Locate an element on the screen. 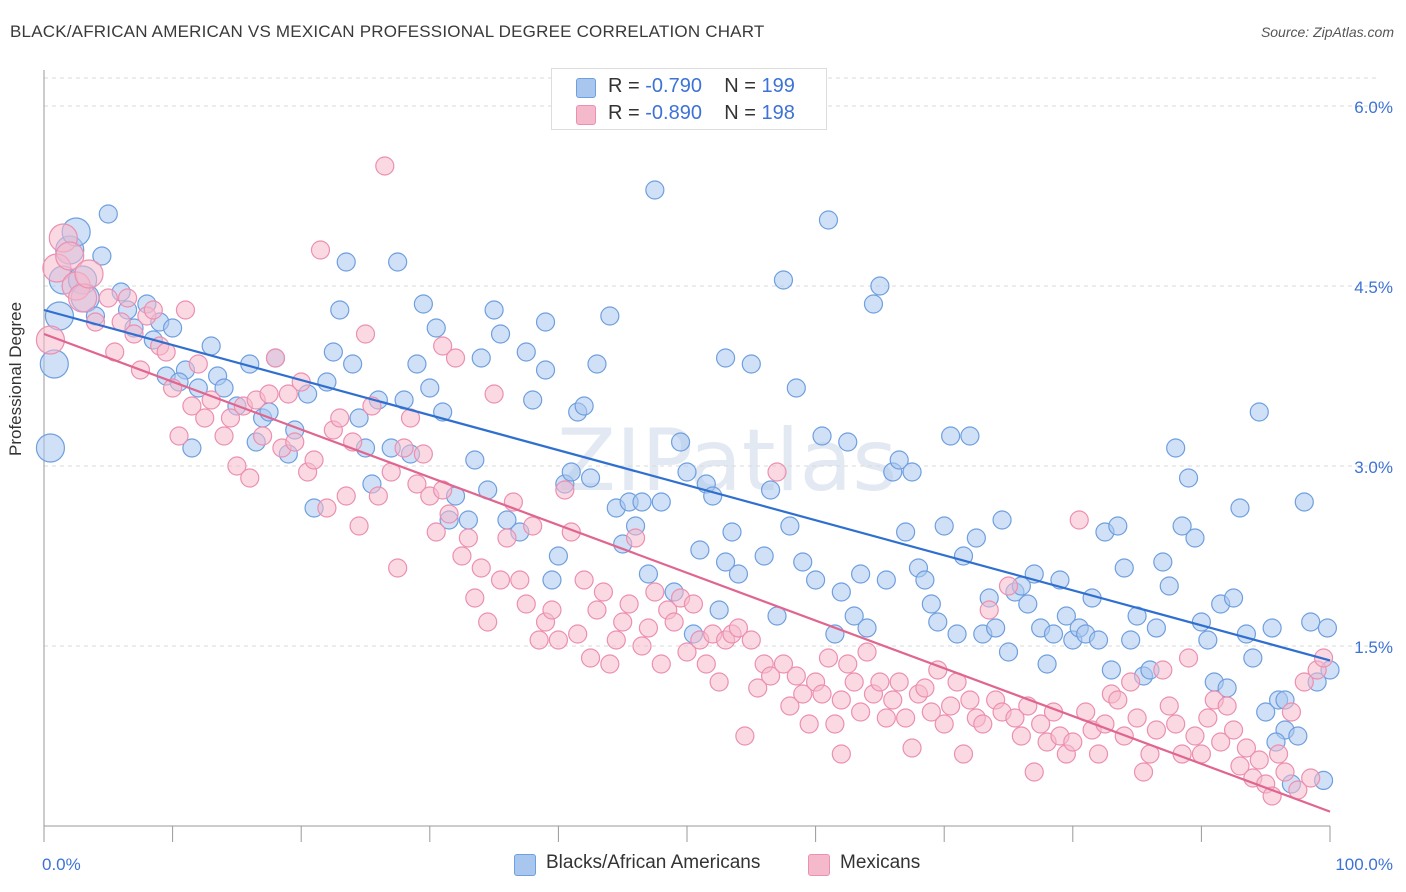  pink-swatch is located at coordinates (586, 115).